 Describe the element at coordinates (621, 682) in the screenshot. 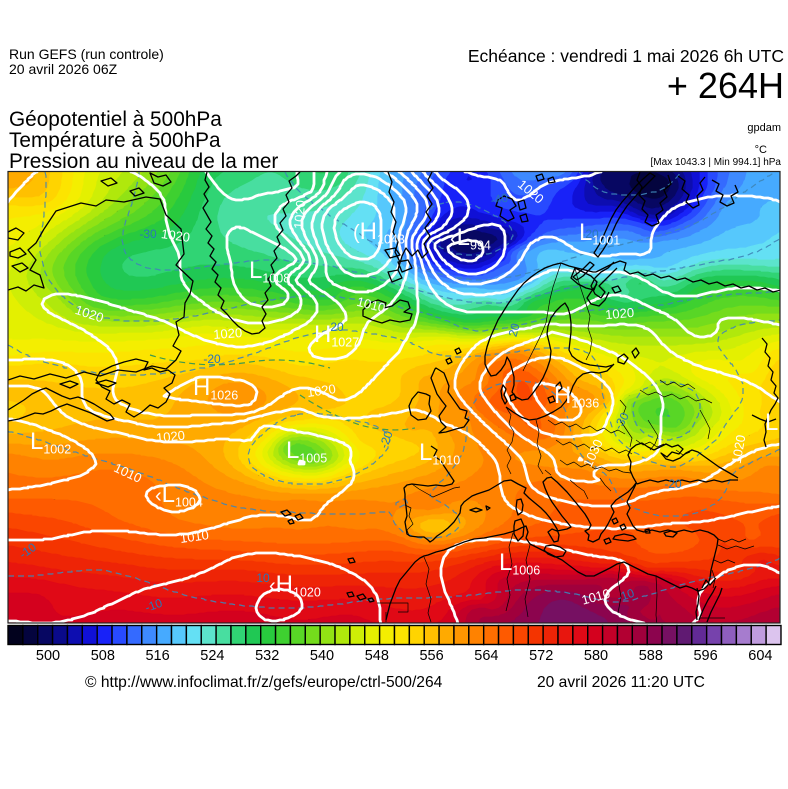

I see `svg-text: 20 avril 2026 11:20 UTC` at that location.